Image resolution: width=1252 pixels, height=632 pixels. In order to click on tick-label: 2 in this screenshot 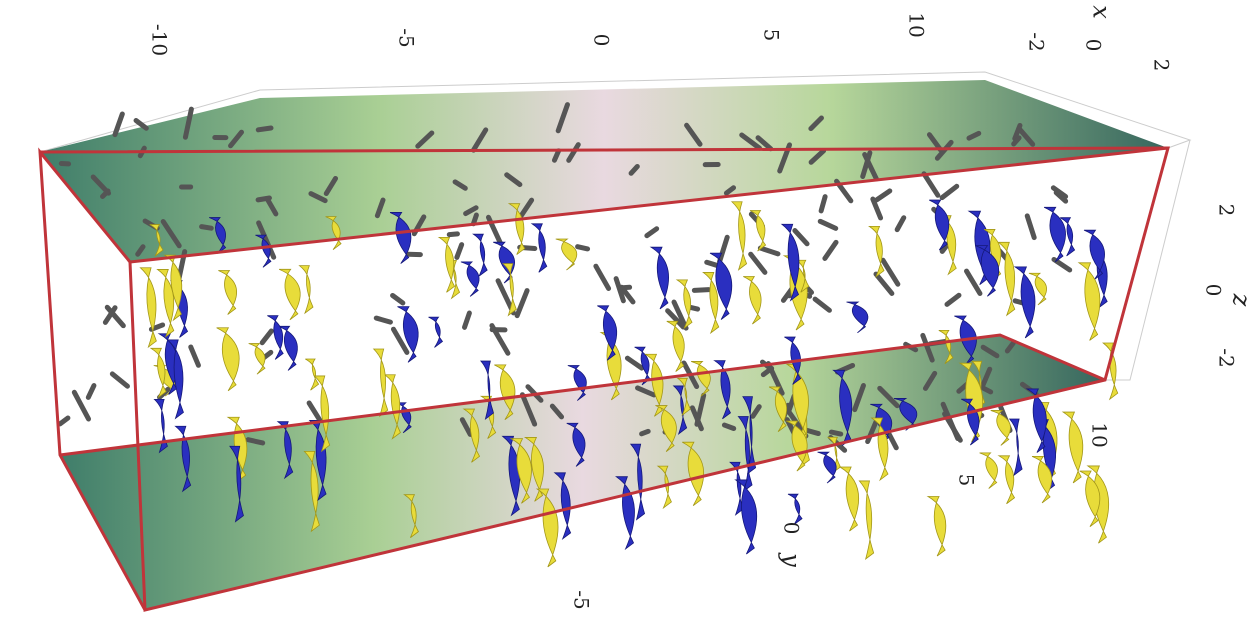, I will do `click(1227, 210)`.